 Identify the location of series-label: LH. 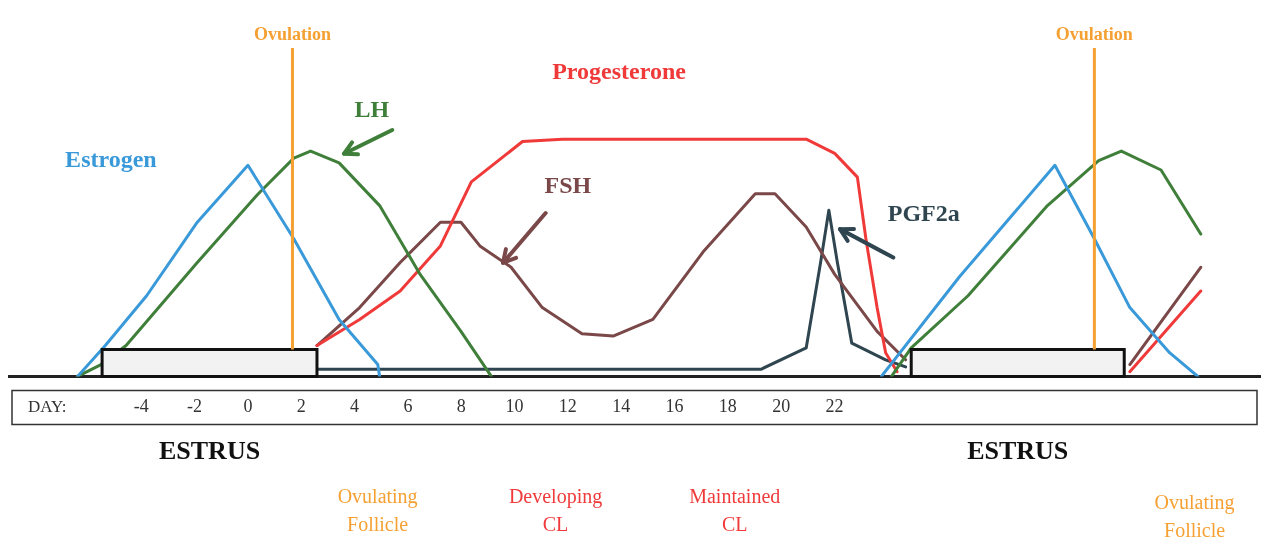
(372, 108).